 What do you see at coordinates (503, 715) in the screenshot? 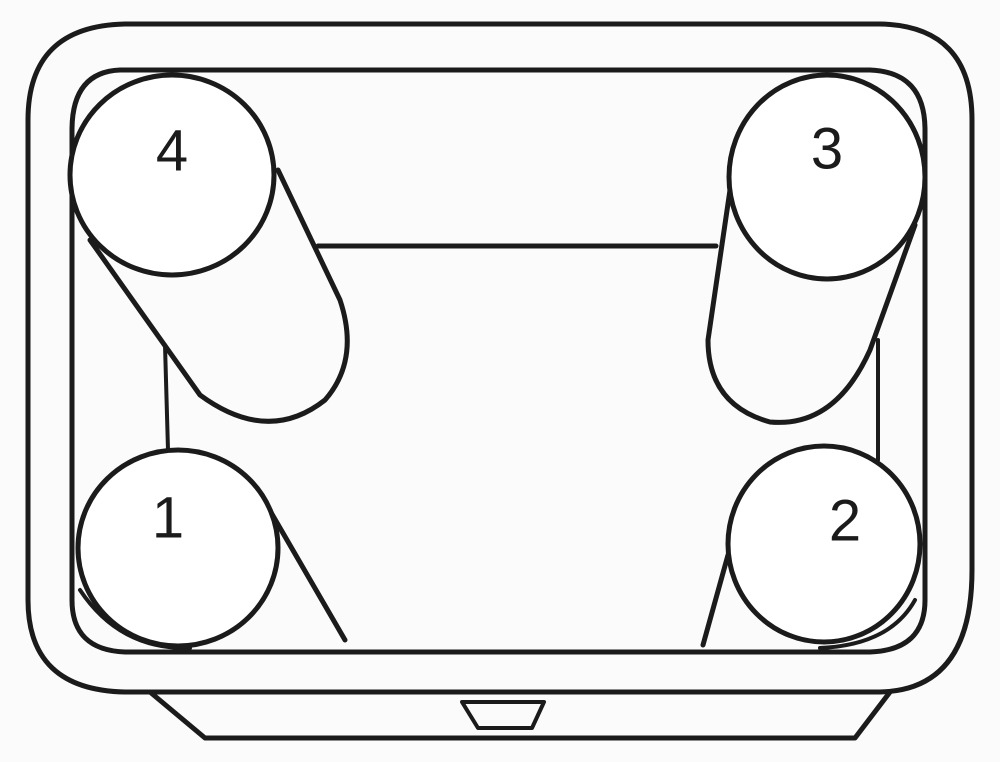
I see `latch-clip` at bounding box center [503, 715].